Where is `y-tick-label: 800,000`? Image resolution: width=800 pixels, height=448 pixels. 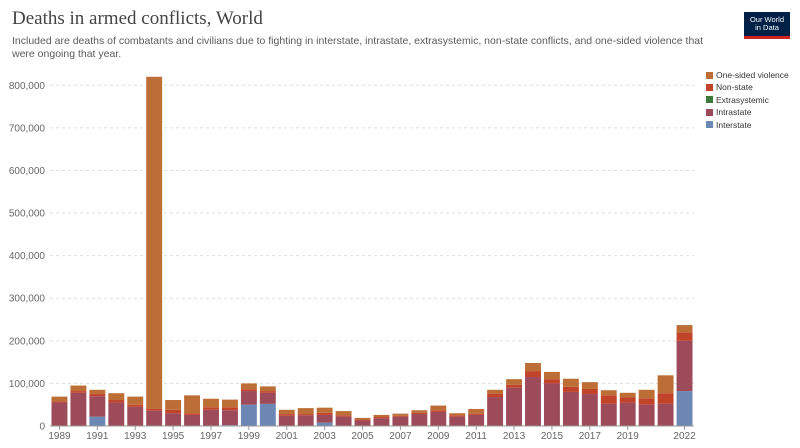 y-tick-label: 800,000 is located at coordinates (27, 86).